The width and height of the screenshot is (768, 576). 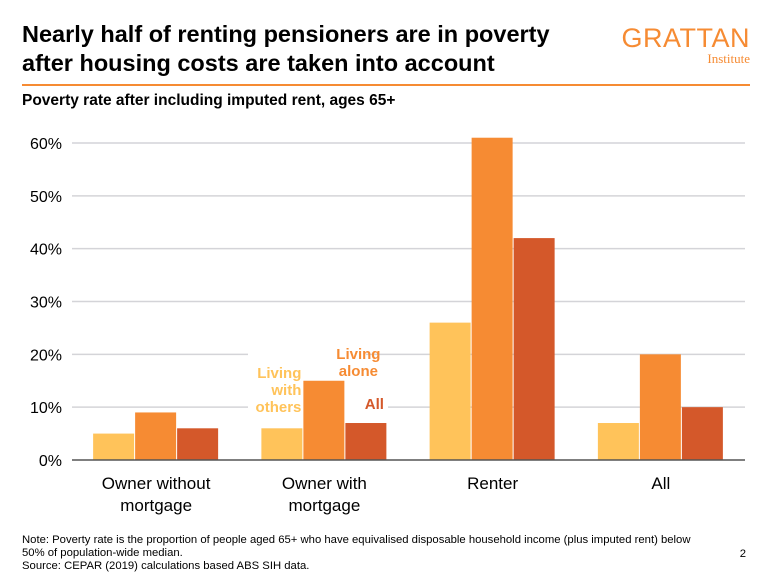 What do you see at coordinates (358, 371) in the screenshot?
I see `legend-label: alone` at bounding box center [358, 371].